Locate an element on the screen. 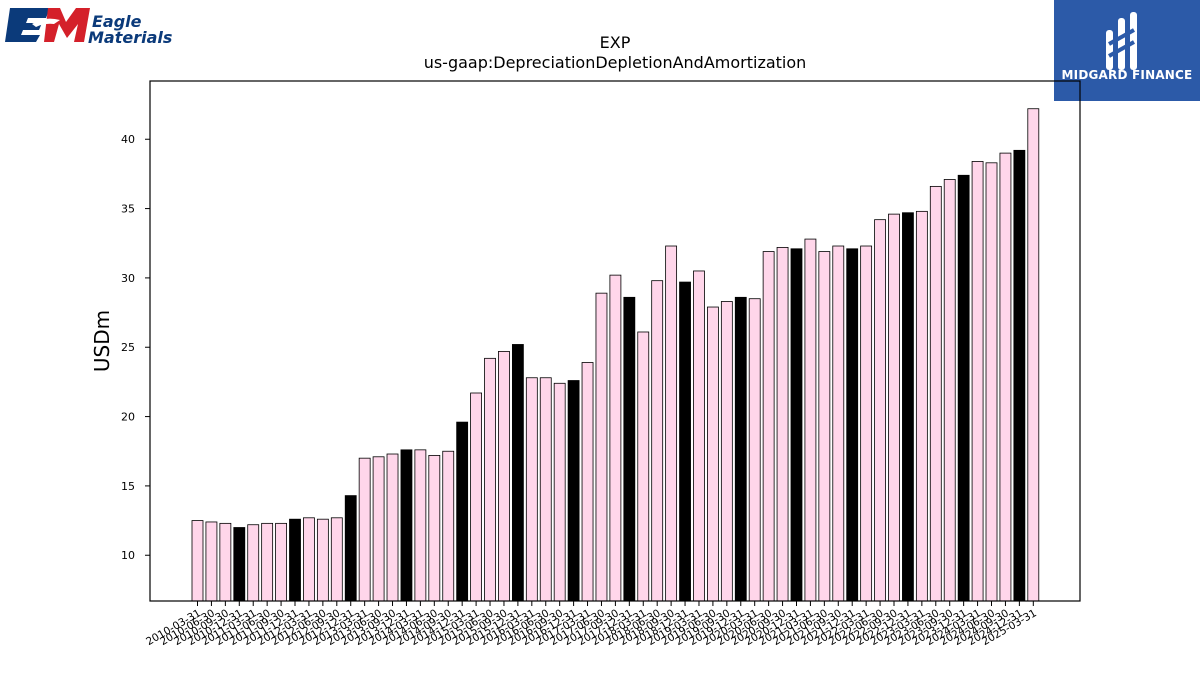  y-tick-label-20: 20 is located at coordinates (128, 417).